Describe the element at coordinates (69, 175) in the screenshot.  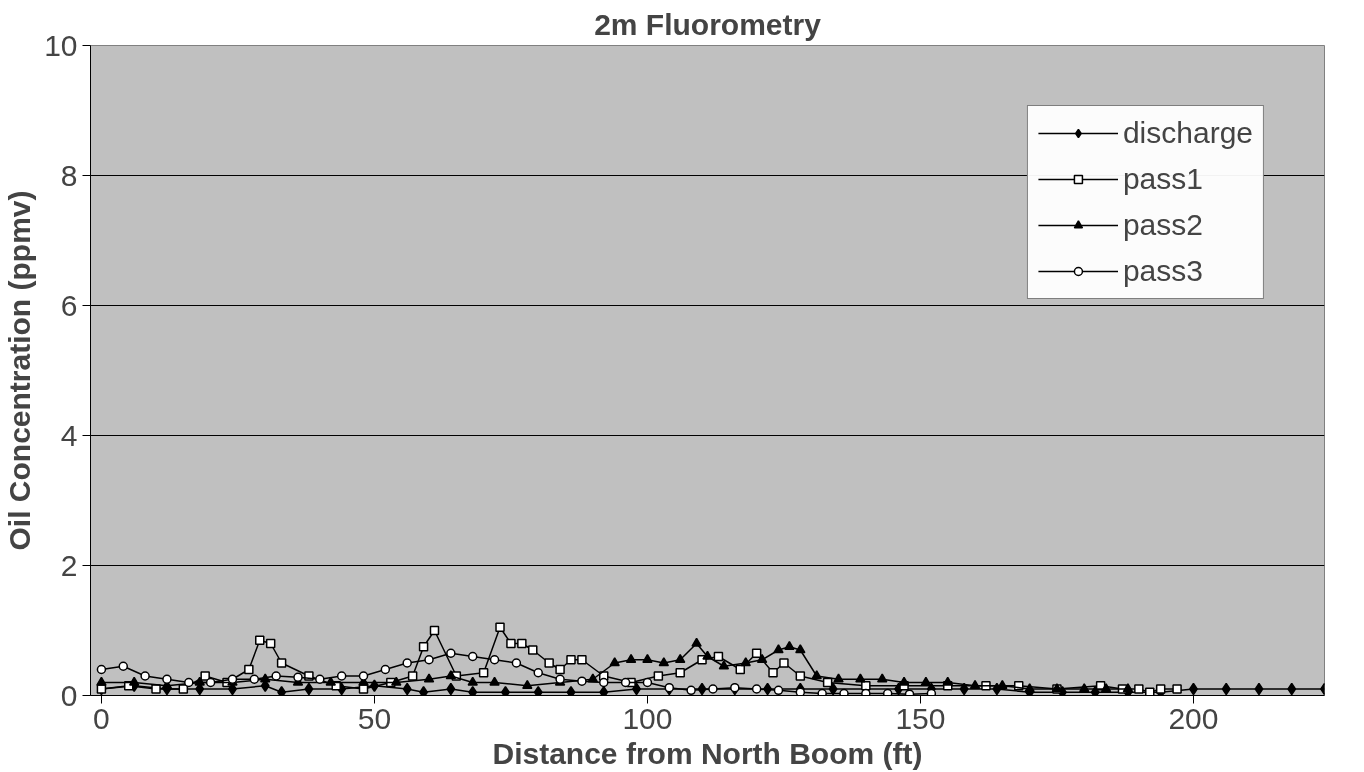
I see `y-tick-label: 8` at that location.